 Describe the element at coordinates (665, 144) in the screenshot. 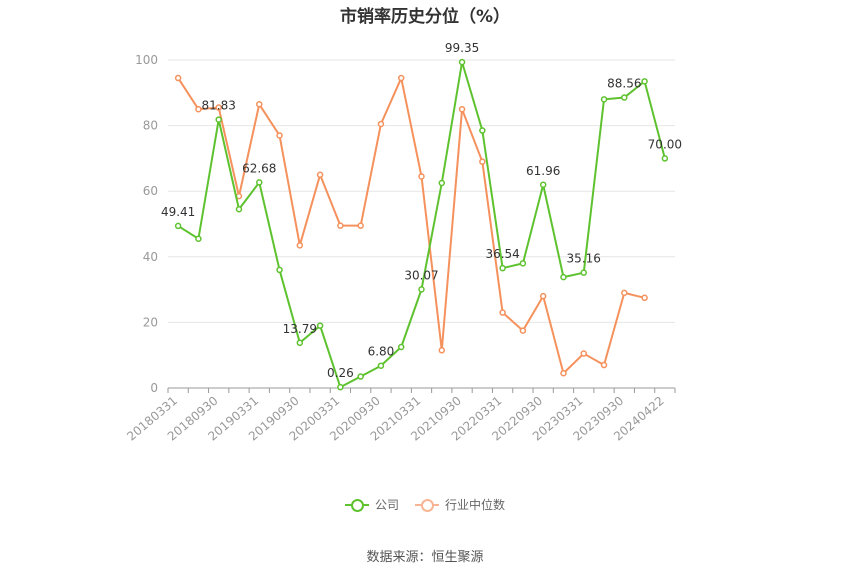

I see `company-data-label: 70.00` at that location.